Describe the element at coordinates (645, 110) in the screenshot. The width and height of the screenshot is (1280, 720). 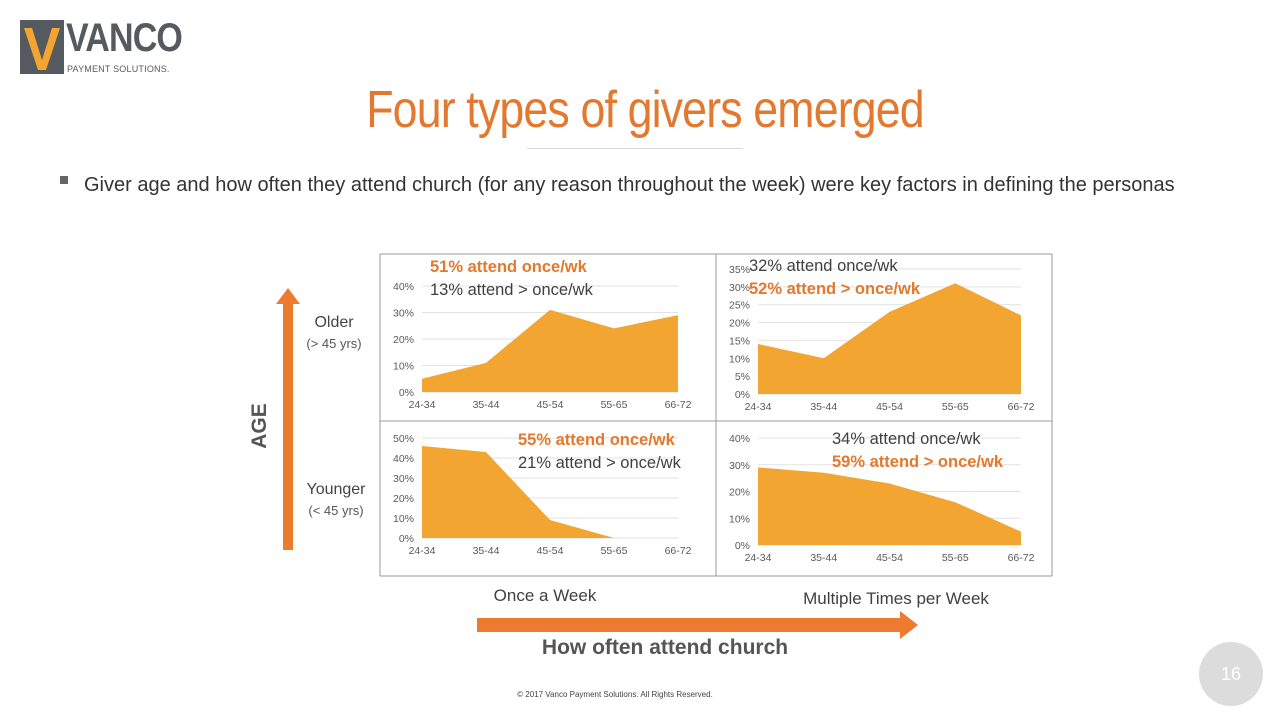
I see `slide-title: Four types of givers emerged` at that location.